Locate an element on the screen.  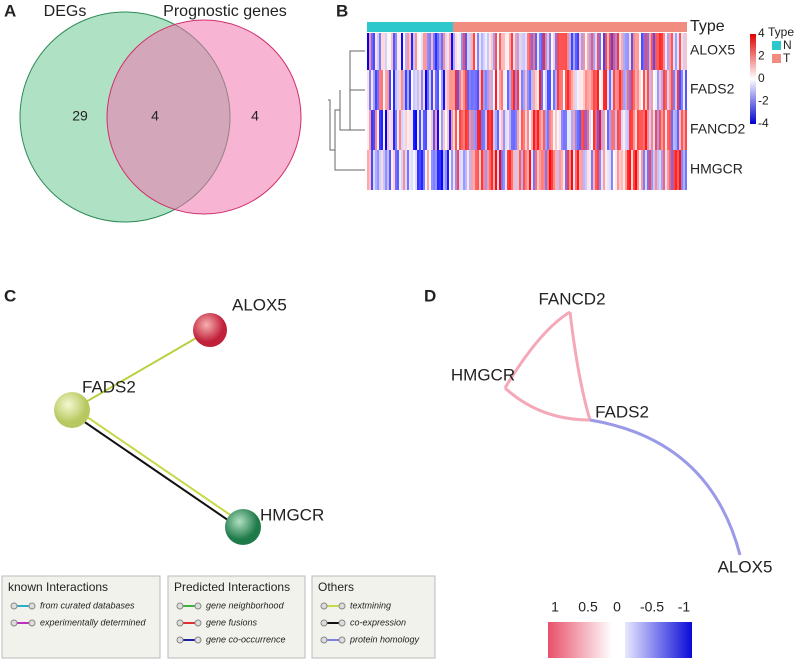
colorbar-tick: 0 is located at coordinates (761, 78).